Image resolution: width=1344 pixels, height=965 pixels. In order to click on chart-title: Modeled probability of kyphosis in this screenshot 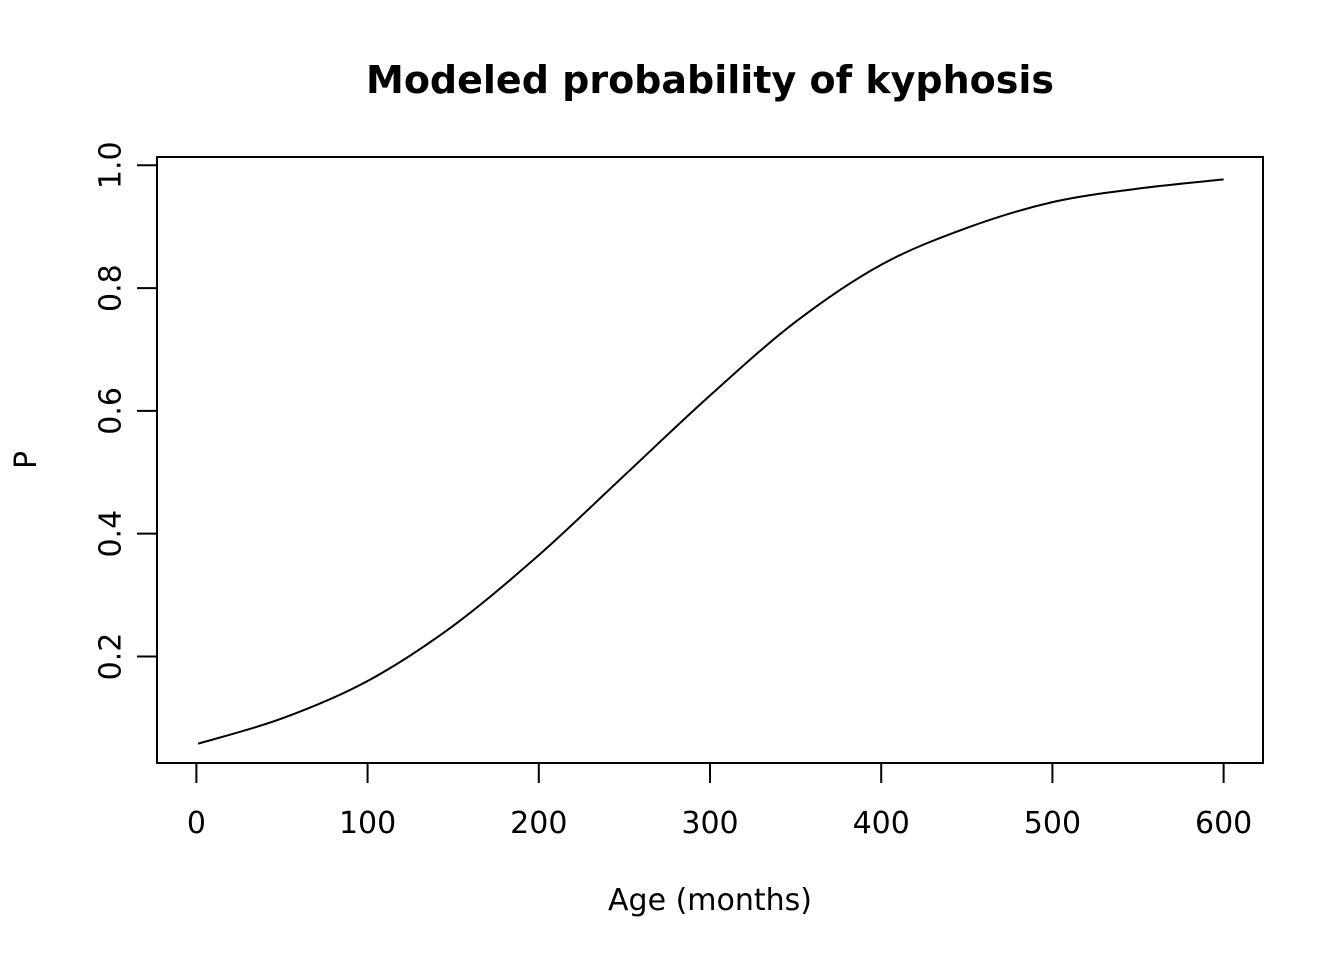, I will do `click(710, 80)`.